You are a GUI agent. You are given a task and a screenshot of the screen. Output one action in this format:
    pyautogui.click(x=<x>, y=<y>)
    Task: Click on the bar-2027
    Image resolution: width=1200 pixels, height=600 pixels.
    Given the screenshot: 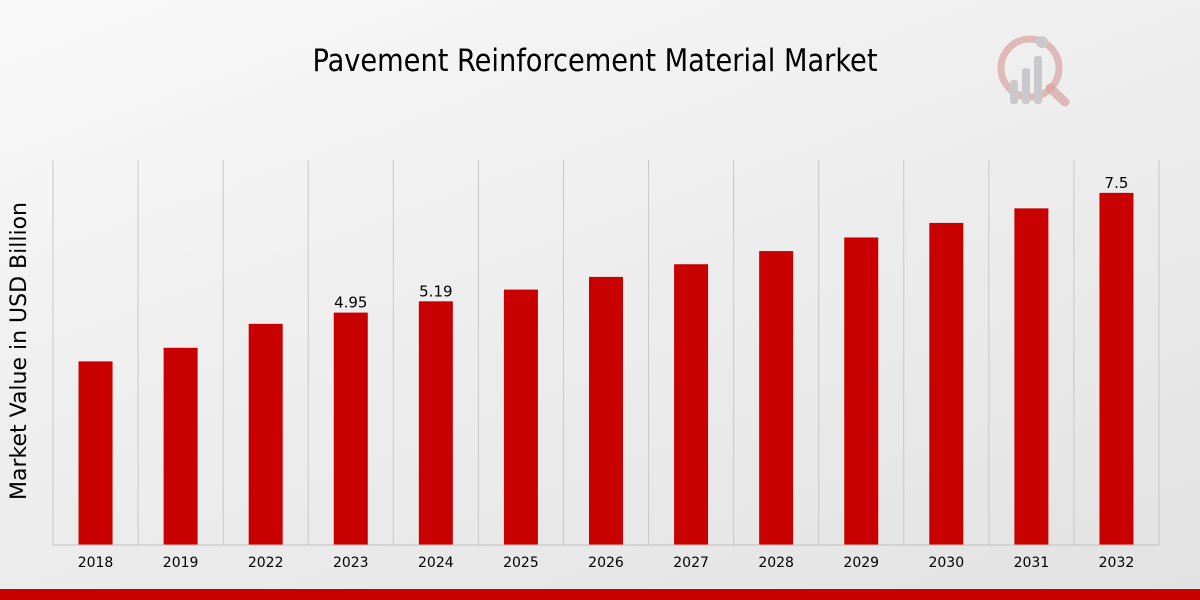 What is the action you would take?
    pyautogui.click(x=691, y=404)
    